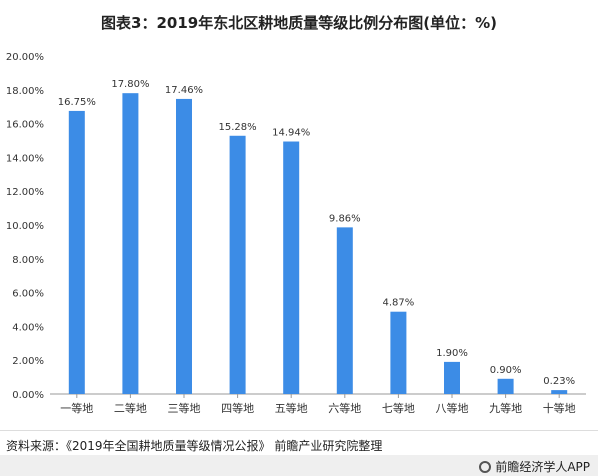 Image resolution: width=598 pixels, height=476 pixels. I want to click on x-tick-label: 二等地, so click(130, 408).